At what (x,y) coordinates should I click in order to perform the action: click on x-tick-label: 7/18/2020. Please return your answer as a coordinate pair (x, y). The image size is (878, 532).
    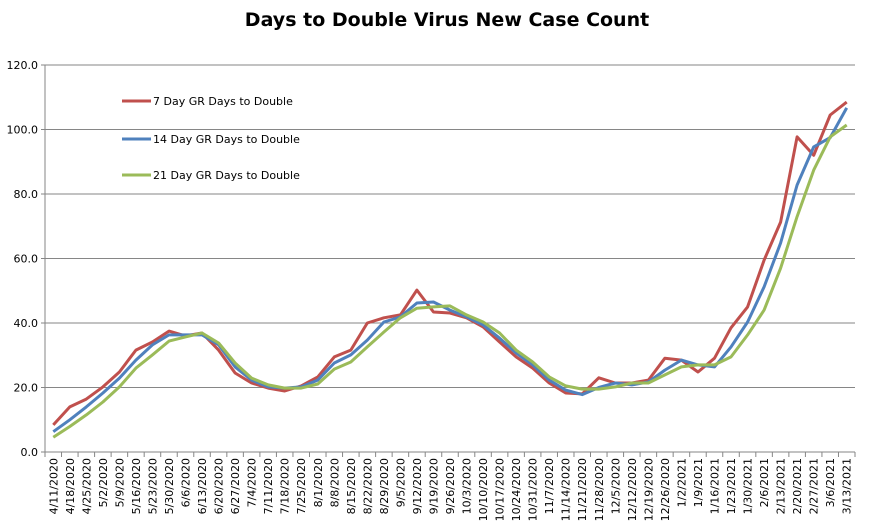
    Looking at the image, I should click on (285, 486).